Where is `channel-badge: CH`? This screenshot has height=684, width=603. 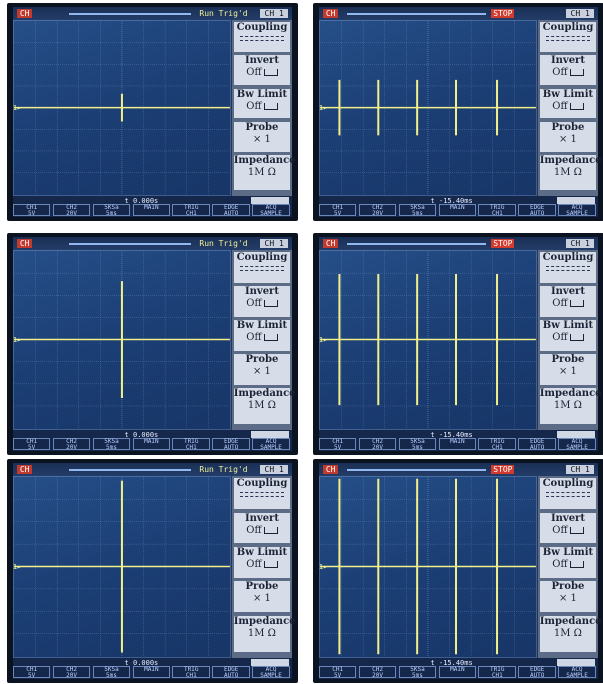 channel-badge: CH is located at coordinates (330, 470).